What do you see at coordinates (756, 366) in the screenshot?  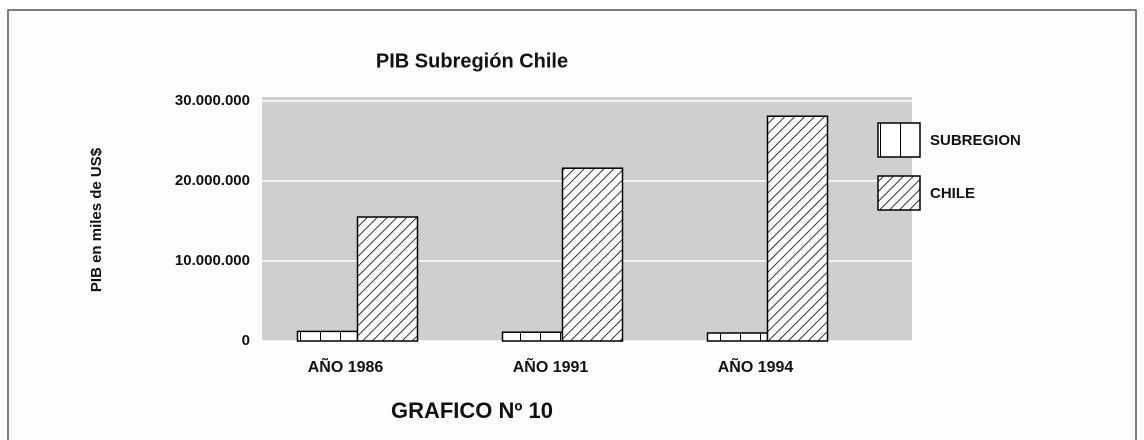 I see `x-tick-label: AÑO 1994` at bounding box center [756, 366].